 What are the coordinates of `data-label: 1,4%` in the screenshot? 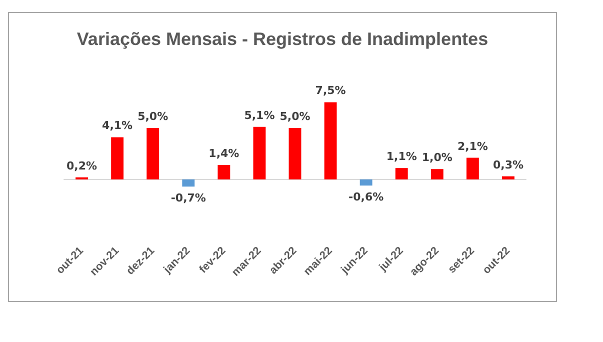 It's located at (224, 153).